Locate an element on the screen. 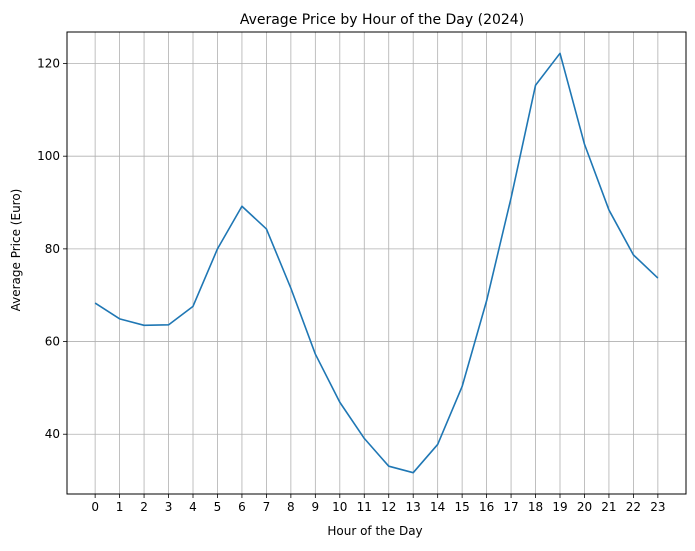  x-axis-label: Hour of the Day is located at coordinates (374, 531).